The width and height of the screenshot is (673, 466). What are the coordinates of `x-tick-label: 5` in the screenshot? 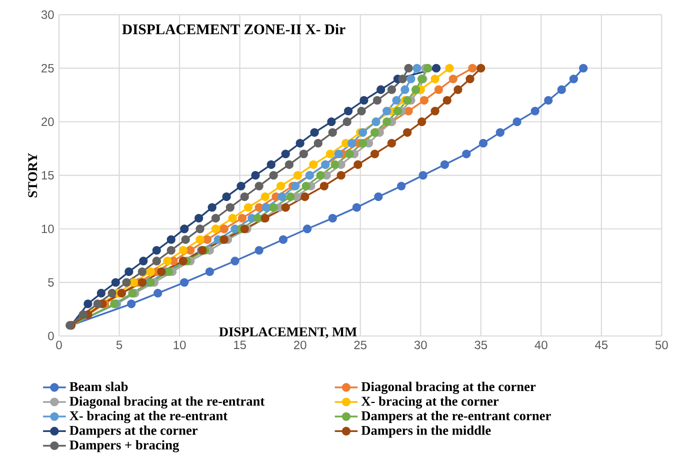 It's located at (119, 345).